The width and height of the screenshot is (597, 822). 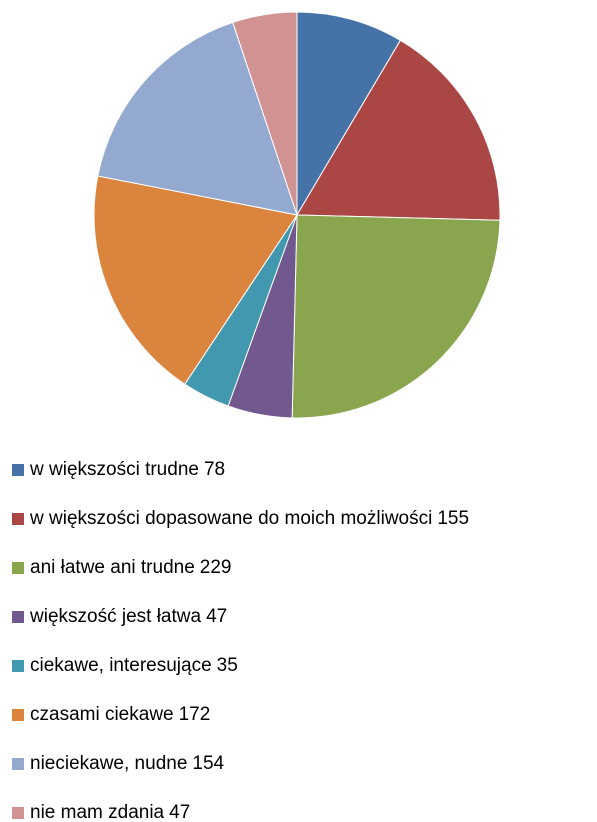 I want to click on legend-value: 172, so click(x=195, y=714).